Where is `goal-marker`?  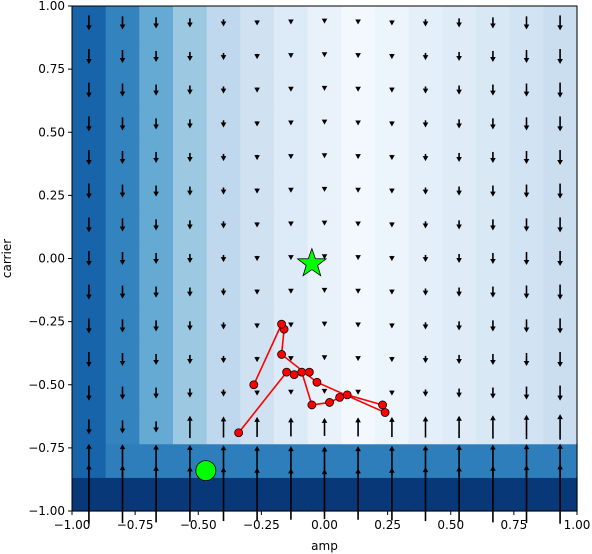 goal-marker is located at coordinates (312, 262).